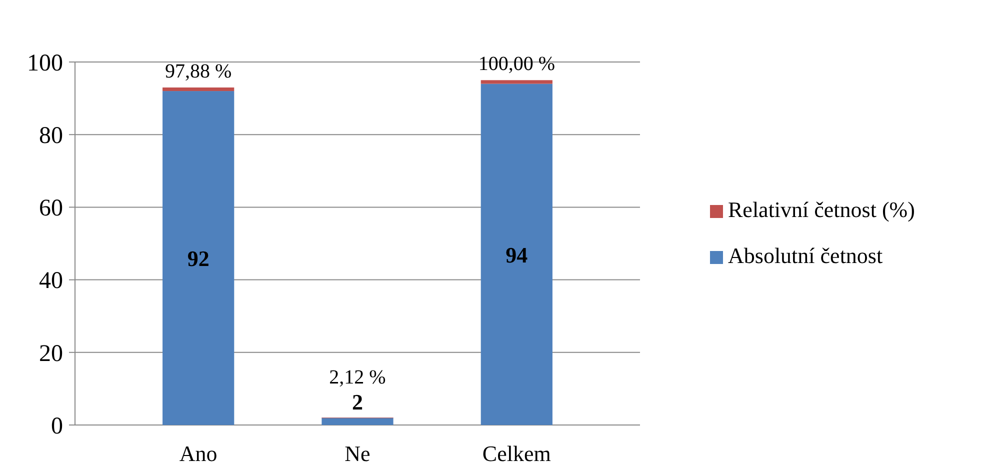 The width and height of the screenshot is (983, 469). Describe the element at coordinates (821, 209) in the screenshot. I see `legend-label: Relativní četnost (%)` at that location.